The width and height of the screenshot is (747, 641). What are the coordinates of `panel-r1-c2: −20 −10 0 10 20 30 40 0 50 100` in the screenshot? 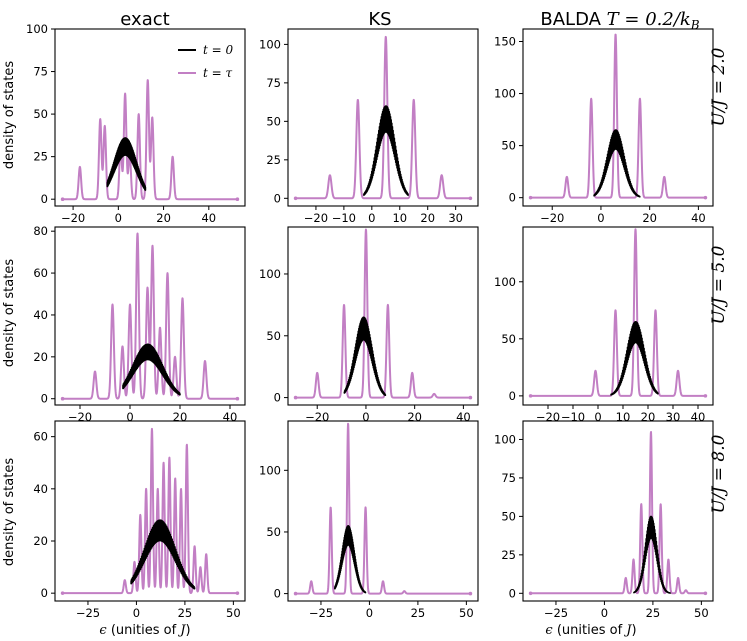 It's located at (604, 325).